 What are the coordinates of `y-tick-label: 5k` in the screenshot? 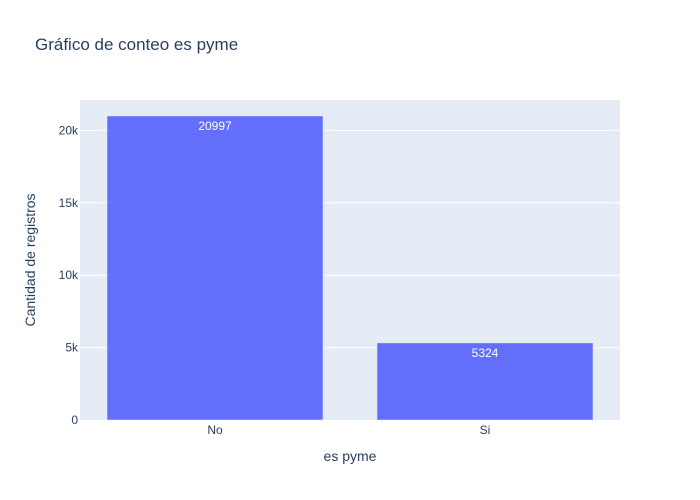 It's located at (72, 348).